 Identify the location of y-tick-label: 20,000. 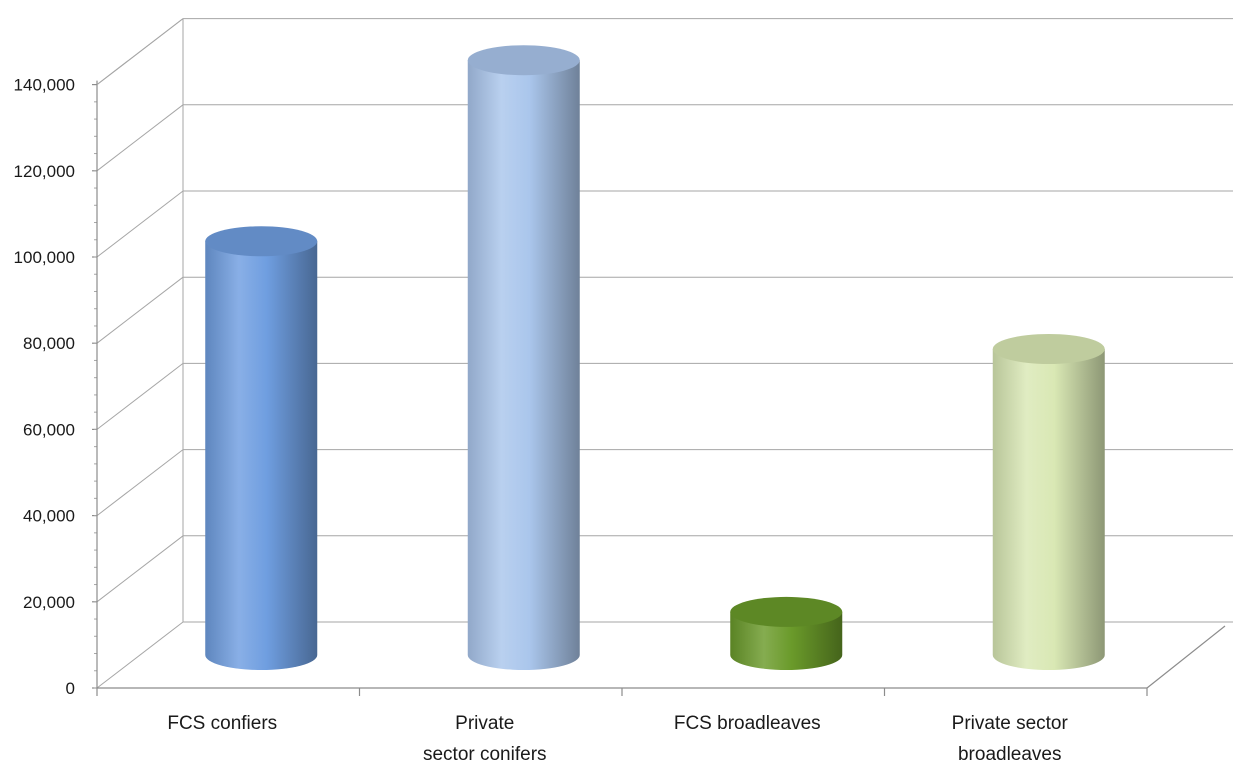
(49, 602).